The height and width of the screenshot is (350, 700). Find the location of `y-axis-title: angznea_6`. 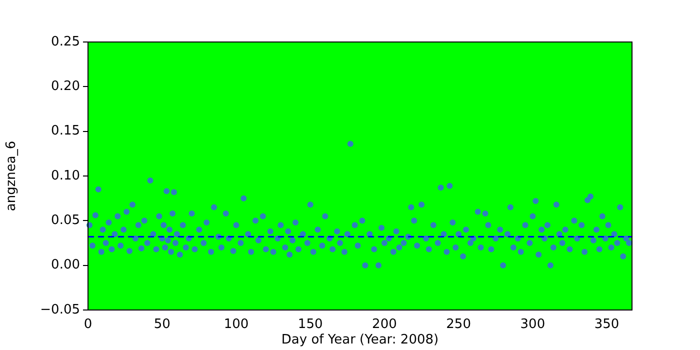

y-axis-title: angznea_6 is located at coordinates (12, 176).